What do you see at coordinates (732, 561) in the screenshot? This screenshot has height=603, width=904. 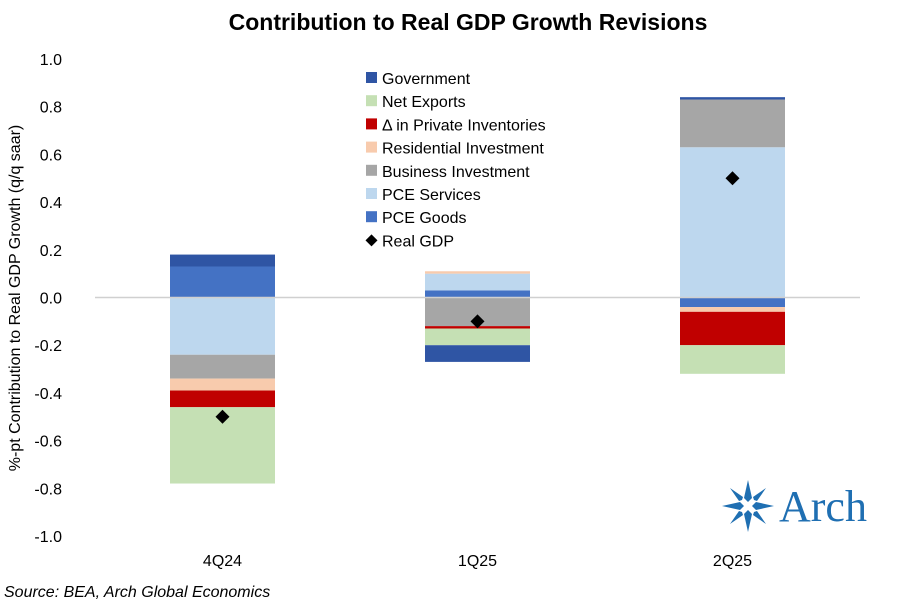 I see `x-tick-label: 2Q25` at bounding box center [732, 561].